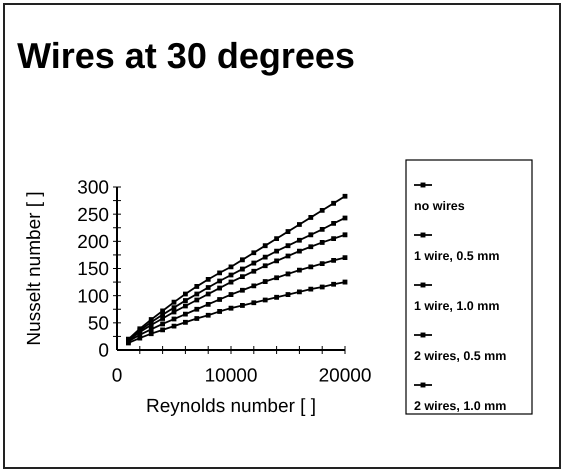  What do you see at coordinates (457, 306) in the screenshot?
I see `legend-label: 1 wire, 1.0 mm` at bounding box center [457, 306].